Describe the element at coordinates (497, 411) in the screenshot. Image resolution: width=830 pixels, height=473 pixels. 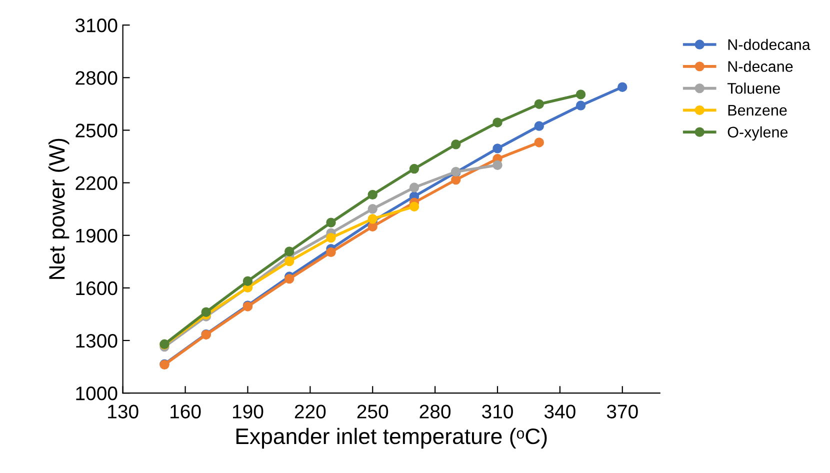
I see `x-tick-label: 310` at that location.